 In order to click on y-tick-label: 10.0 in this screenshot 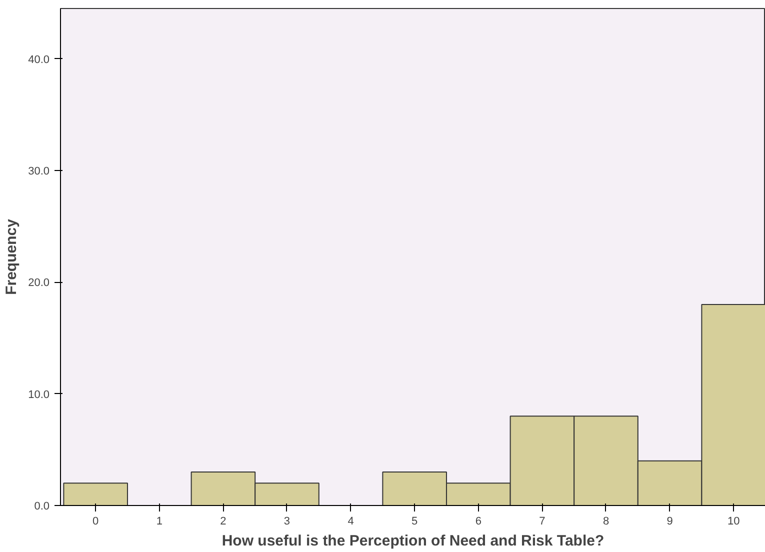, I will do `click(39, 394)`.